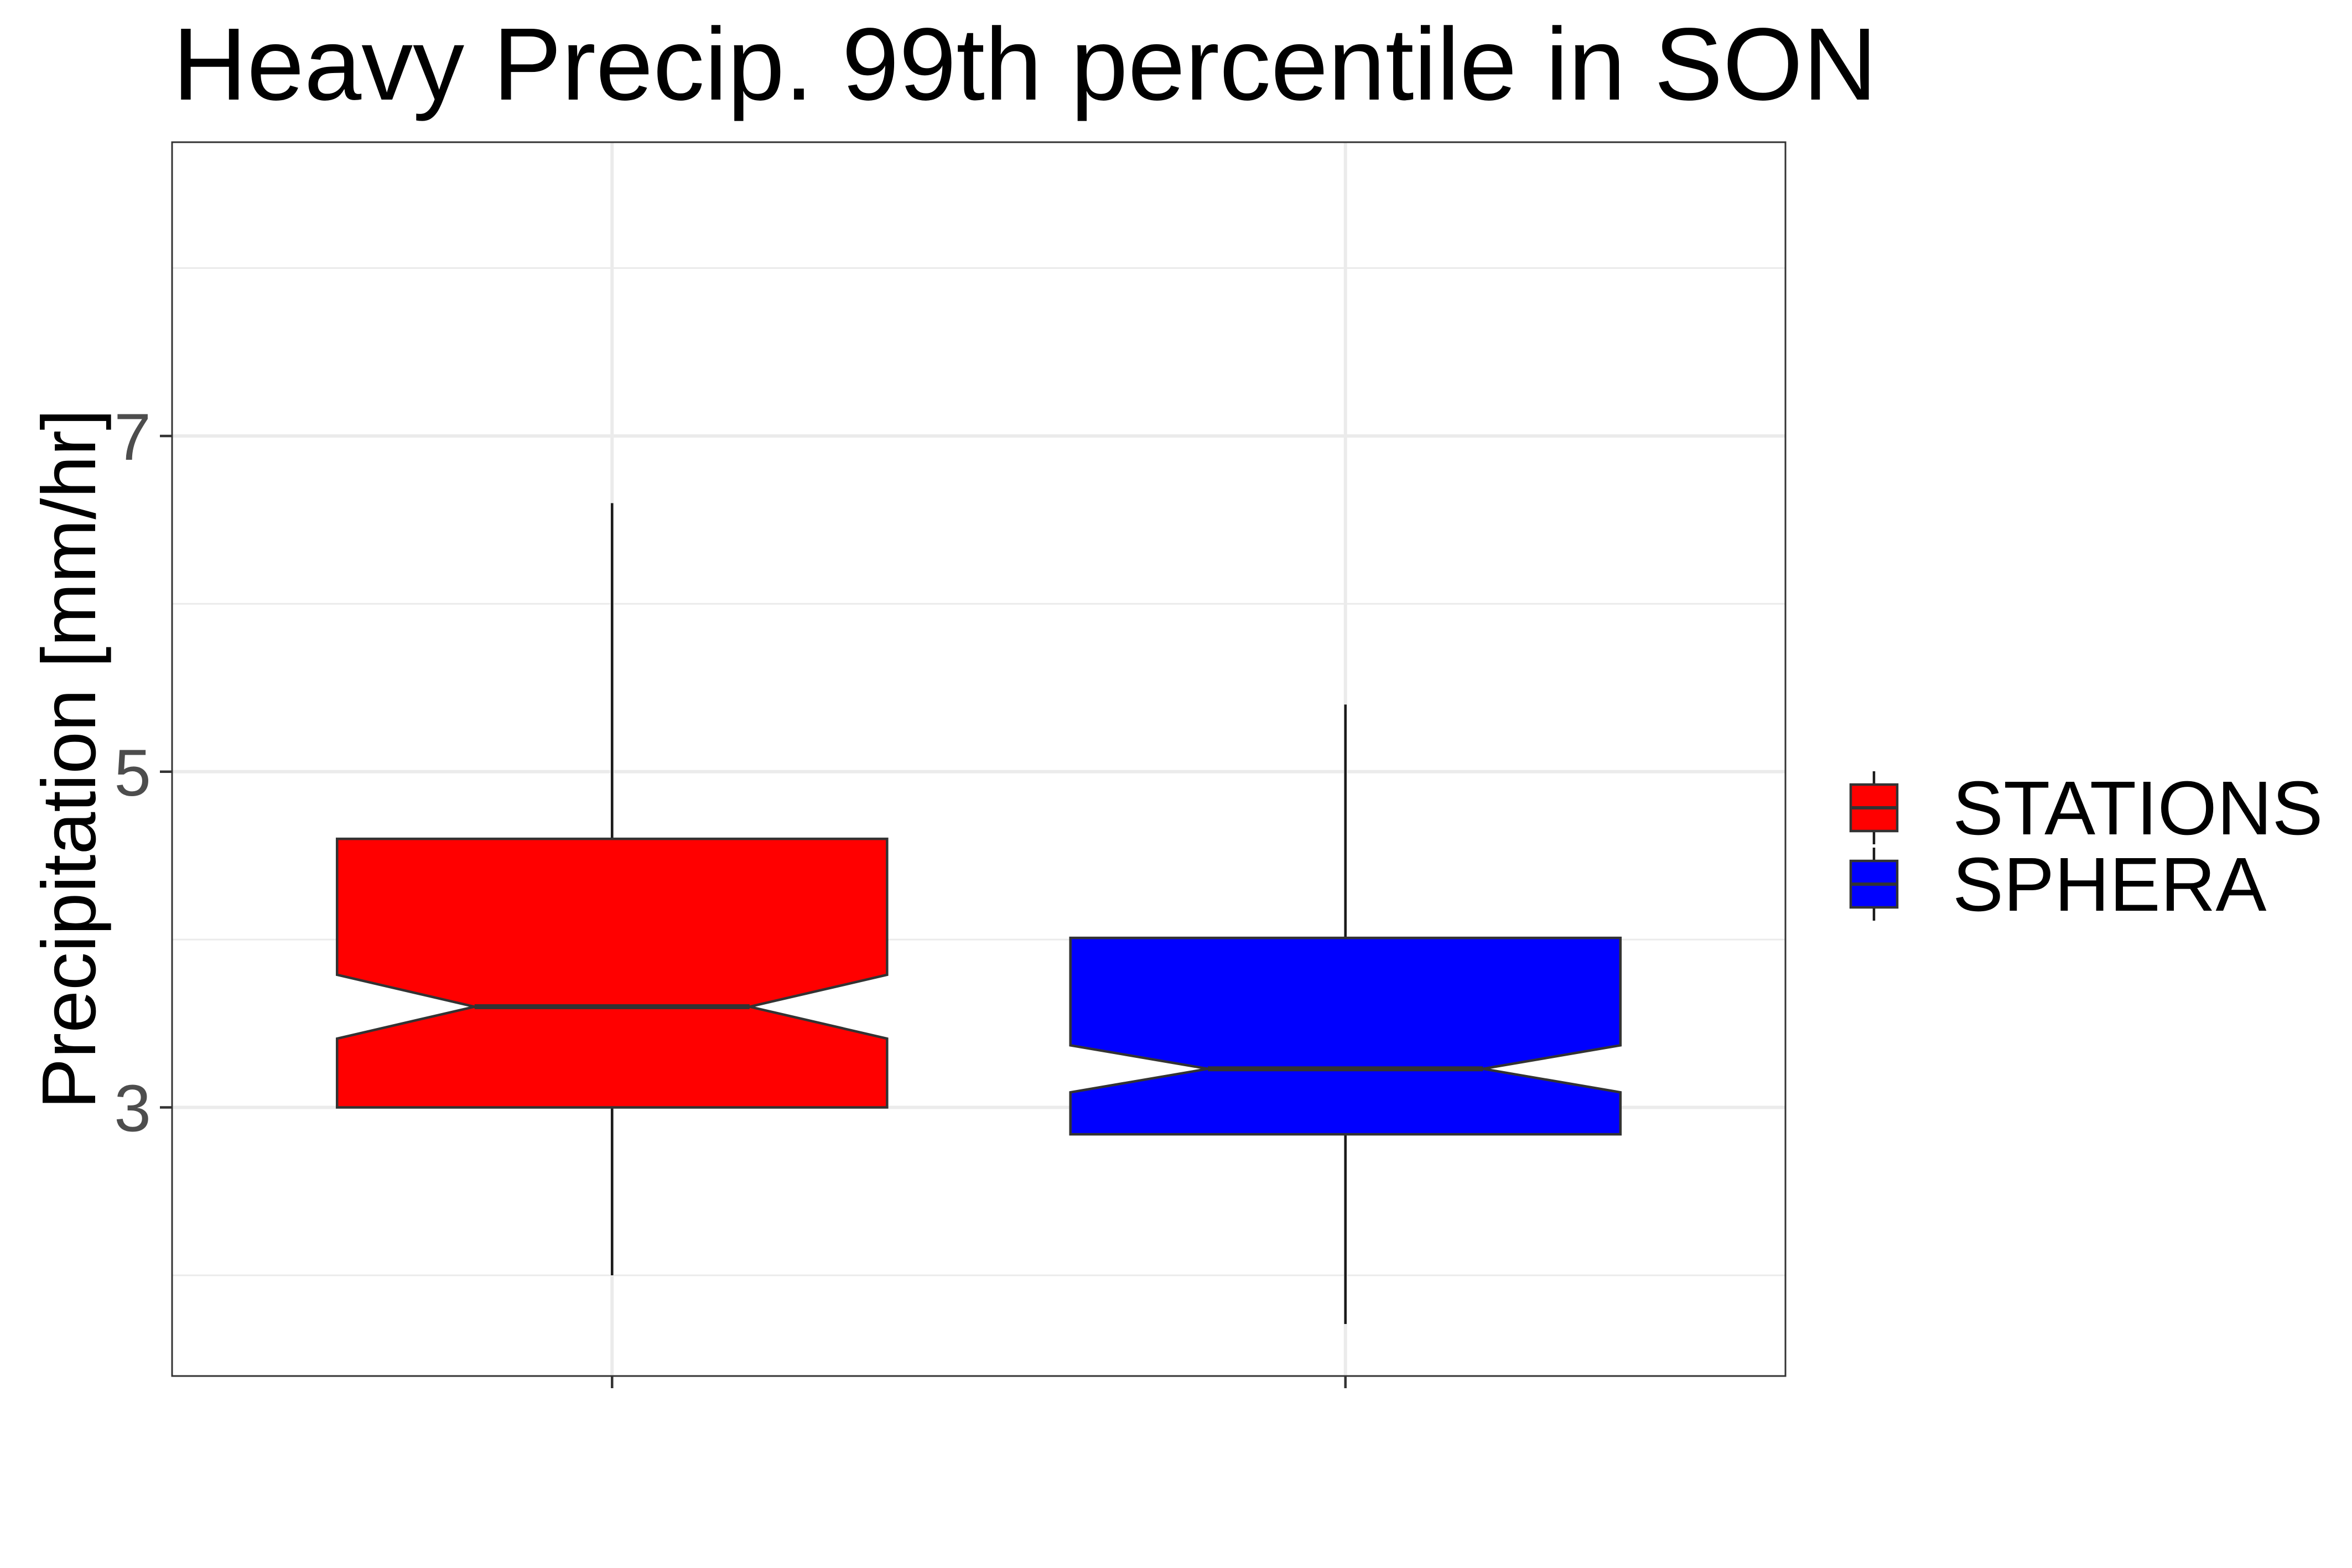 This screenshot has height=1568, width=2352. I want to click on y-tick-label: 7, so click(132, 437).